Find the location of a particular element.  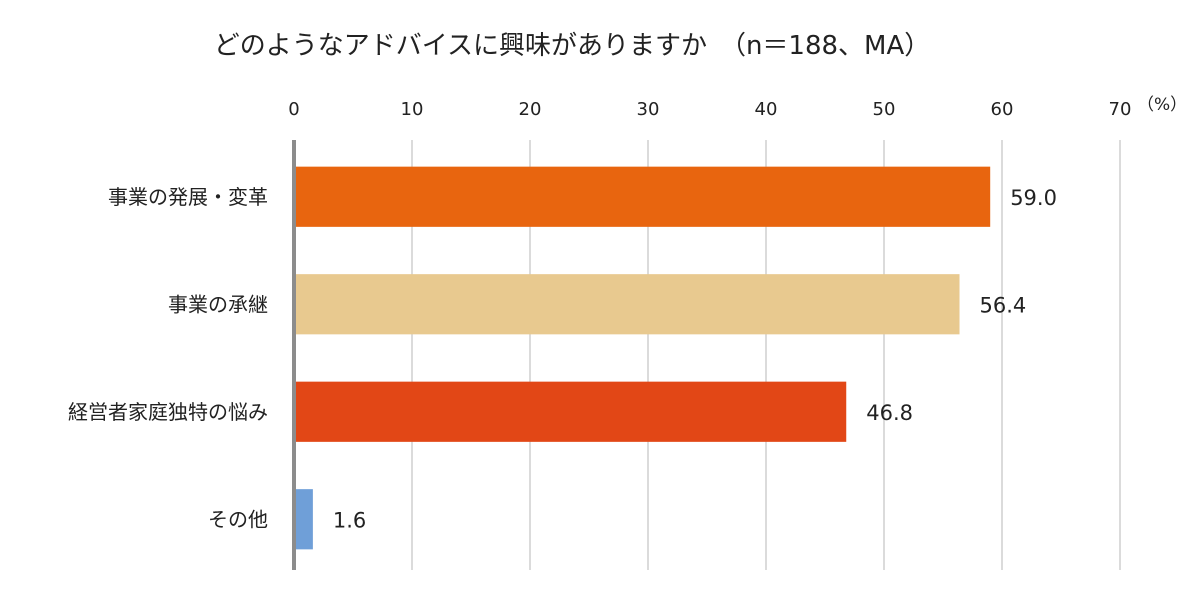

value-label: 59.0 is located at coordinates (1033, 198).